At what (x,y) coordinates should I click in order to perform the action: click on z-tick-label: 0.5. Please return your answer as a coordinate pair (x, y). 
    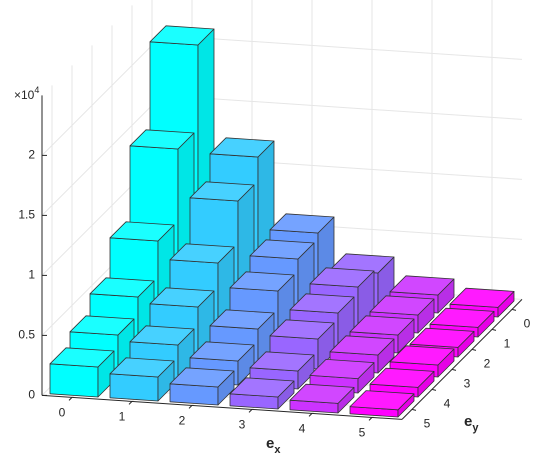
    Looking at the image, I should click on (26, 335).